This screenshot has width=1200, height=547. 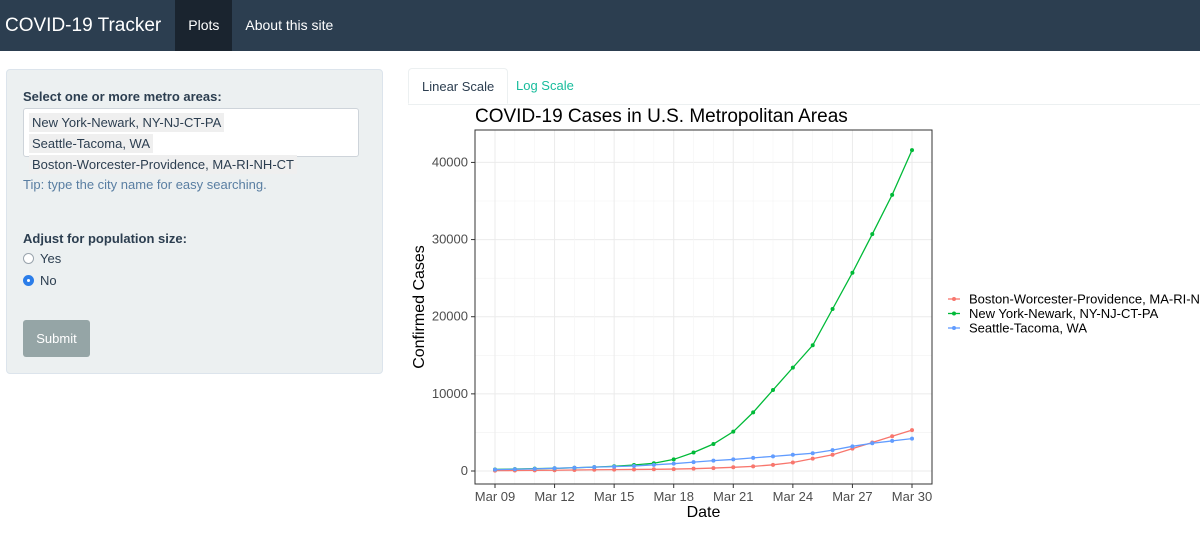 What do you see at coordinates (450, 161) in the screenshot?
I see `y-tick-label: 40000` at bounding box center [450, 161].